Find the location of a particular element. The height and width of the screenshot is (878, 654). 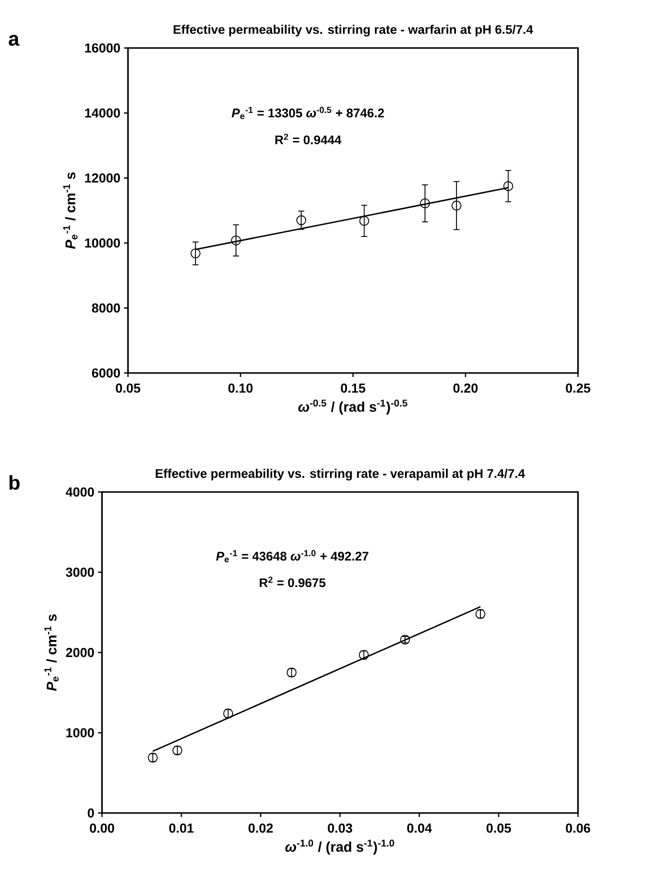

annotation: R$^{2}$ = 0.9444 is located at coordinates (308, 139).